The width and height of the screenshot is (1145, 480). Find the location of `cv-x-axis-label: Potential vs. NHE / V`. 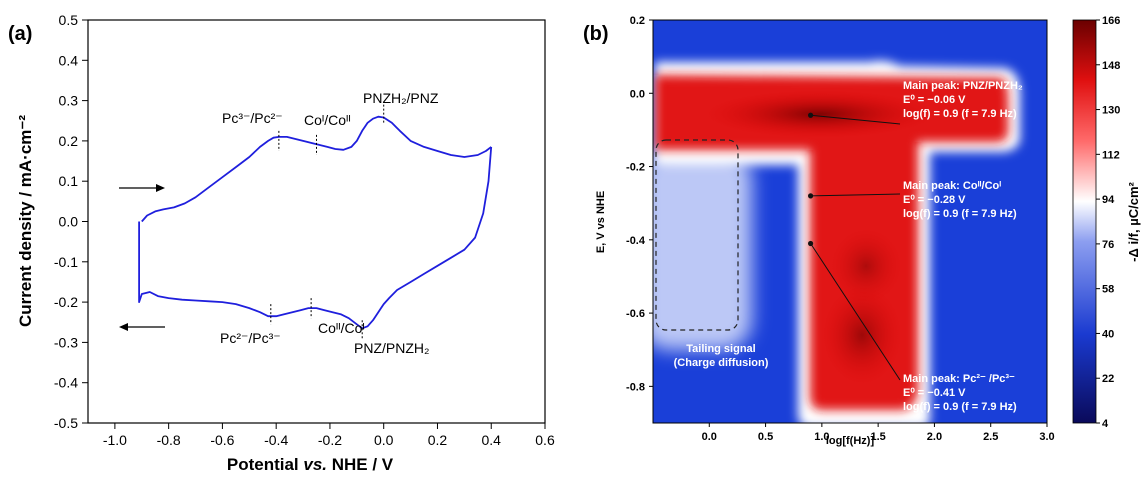

cv-x-axis-label: Potential vs. NHE / V is located at coordinates (310, 464).